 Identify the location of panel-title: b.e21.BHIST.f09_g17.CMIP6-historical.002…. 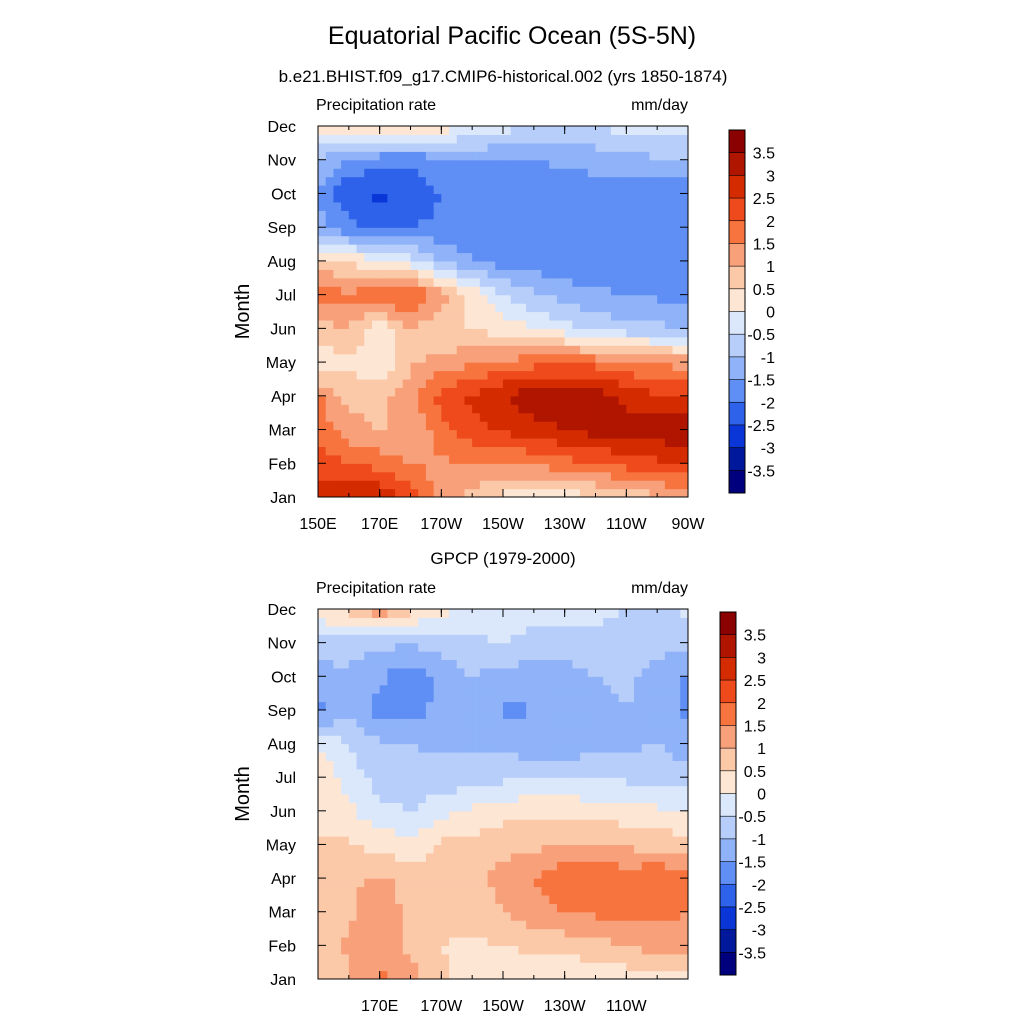
(503, 76).